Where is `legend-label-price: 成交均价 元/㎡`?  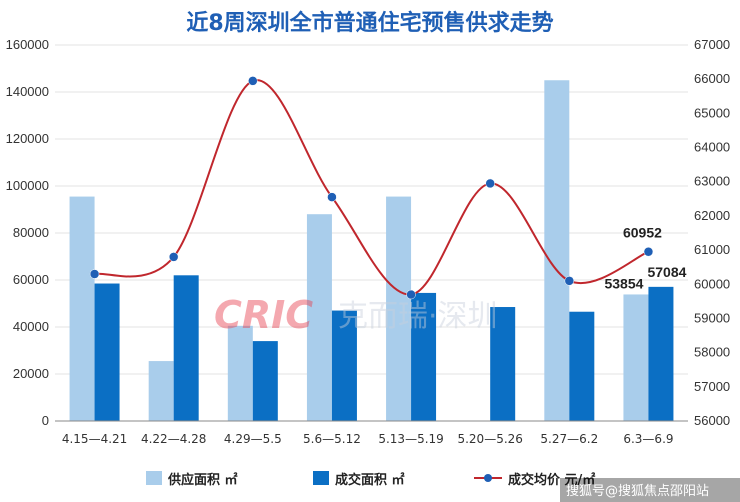 legend-label-price: 成交均价 元/㎡ is located at coordinates (551, 480).